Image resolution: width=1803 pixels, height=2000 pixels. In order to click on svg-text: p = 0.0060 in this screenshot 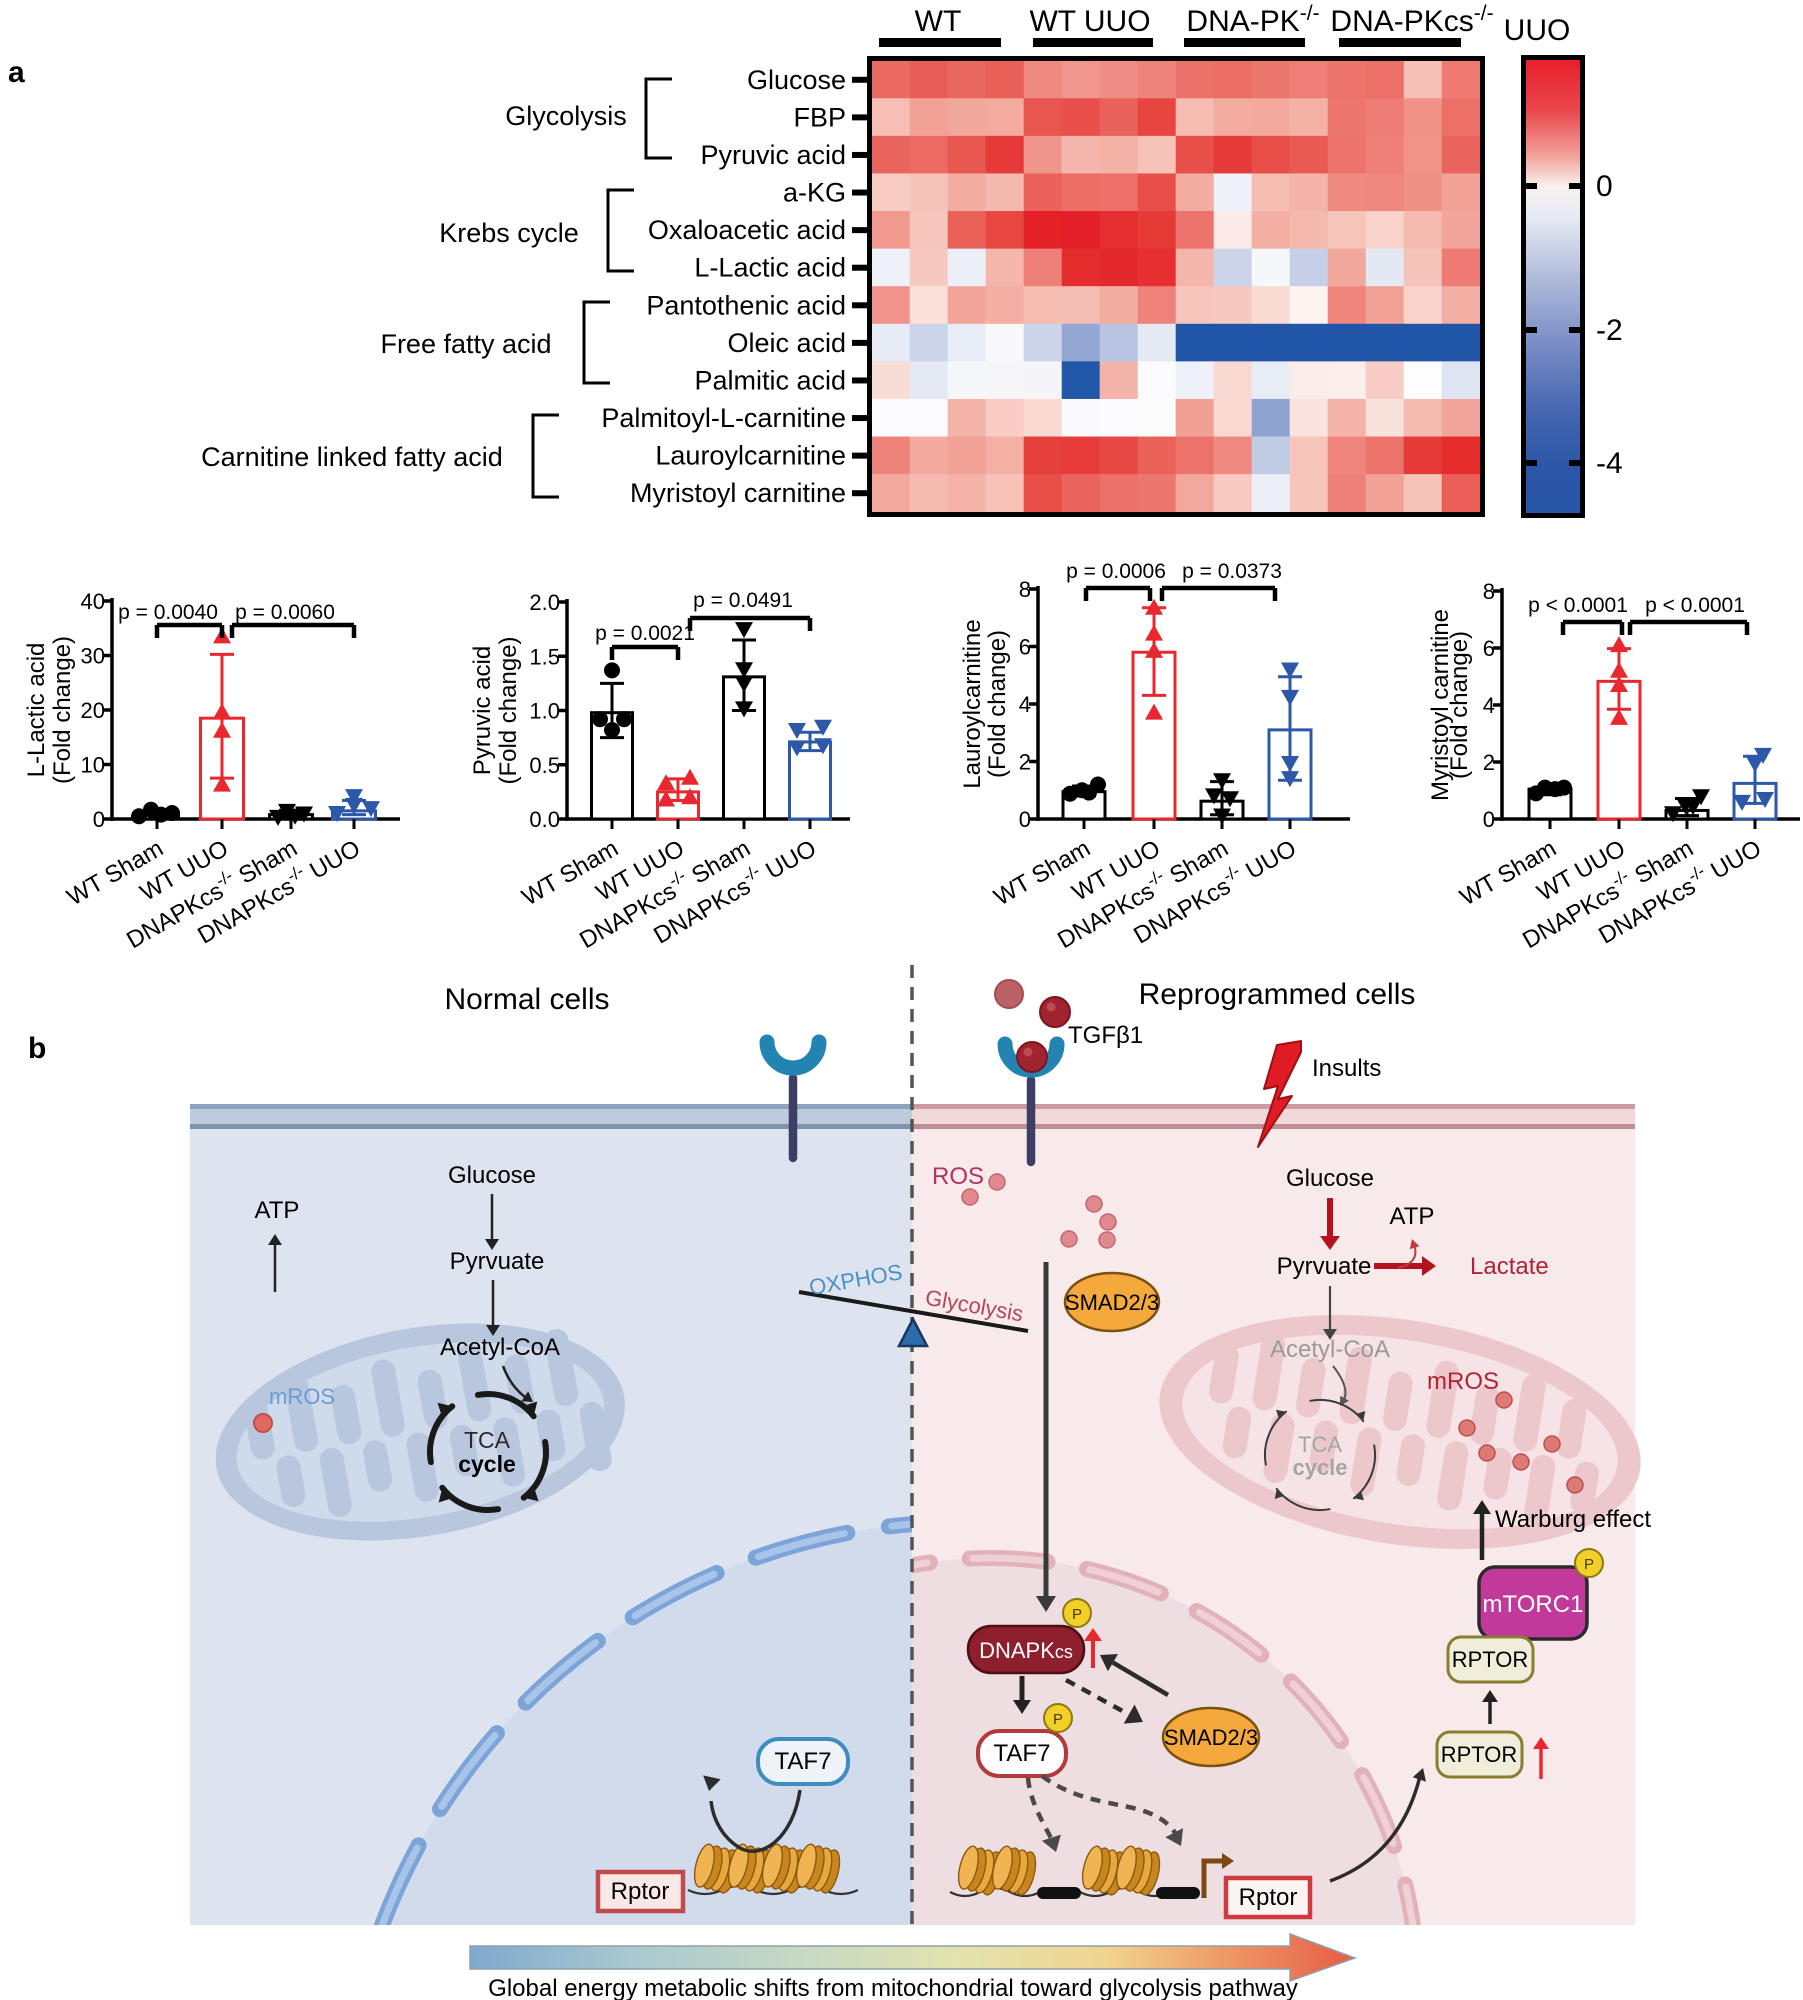, I will do `click(285, 612)`.